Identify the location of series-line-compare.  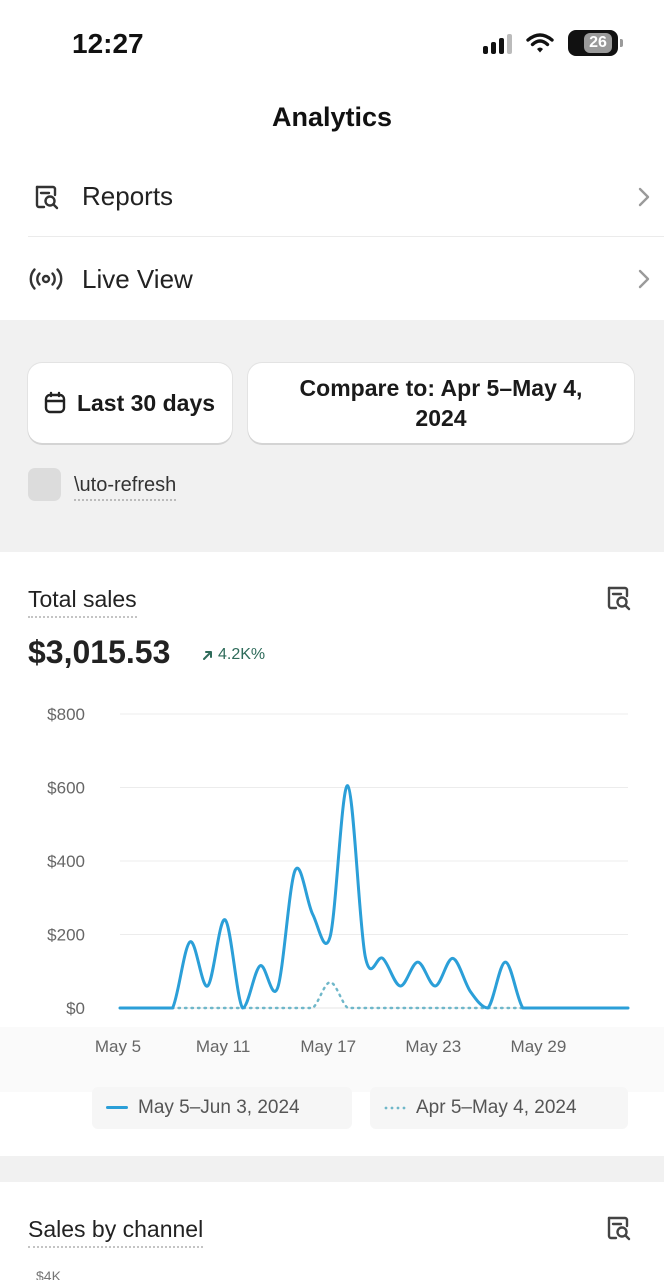
(374, 995).